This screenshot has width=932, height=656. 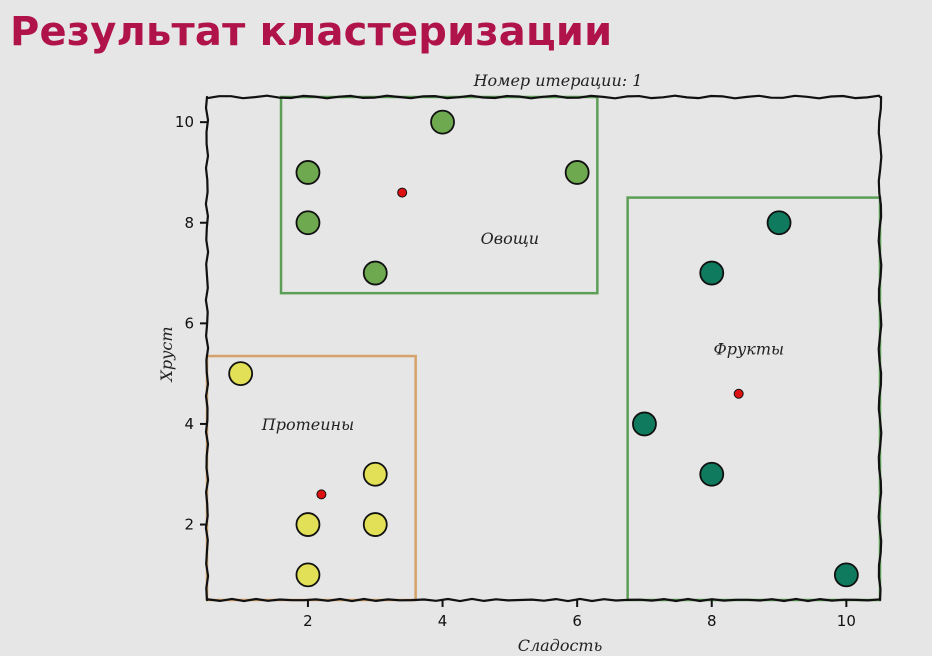 I want to click on x-tick-label-3: 8, so click(x=712, y=621).